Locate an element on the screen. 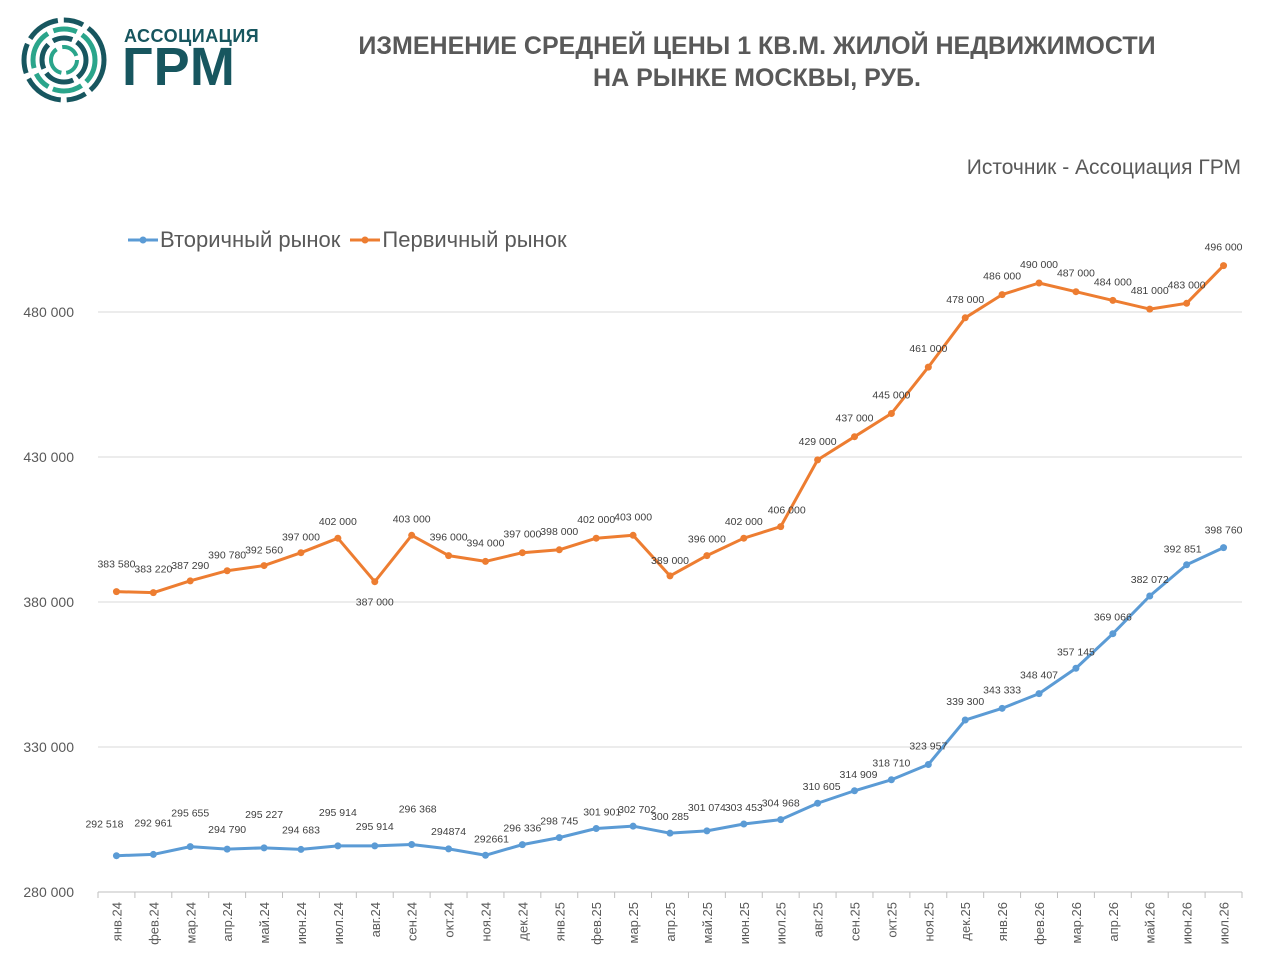  logo: АССОЦИАЦИЯ ГРМ is located at coordinates (140, 61).